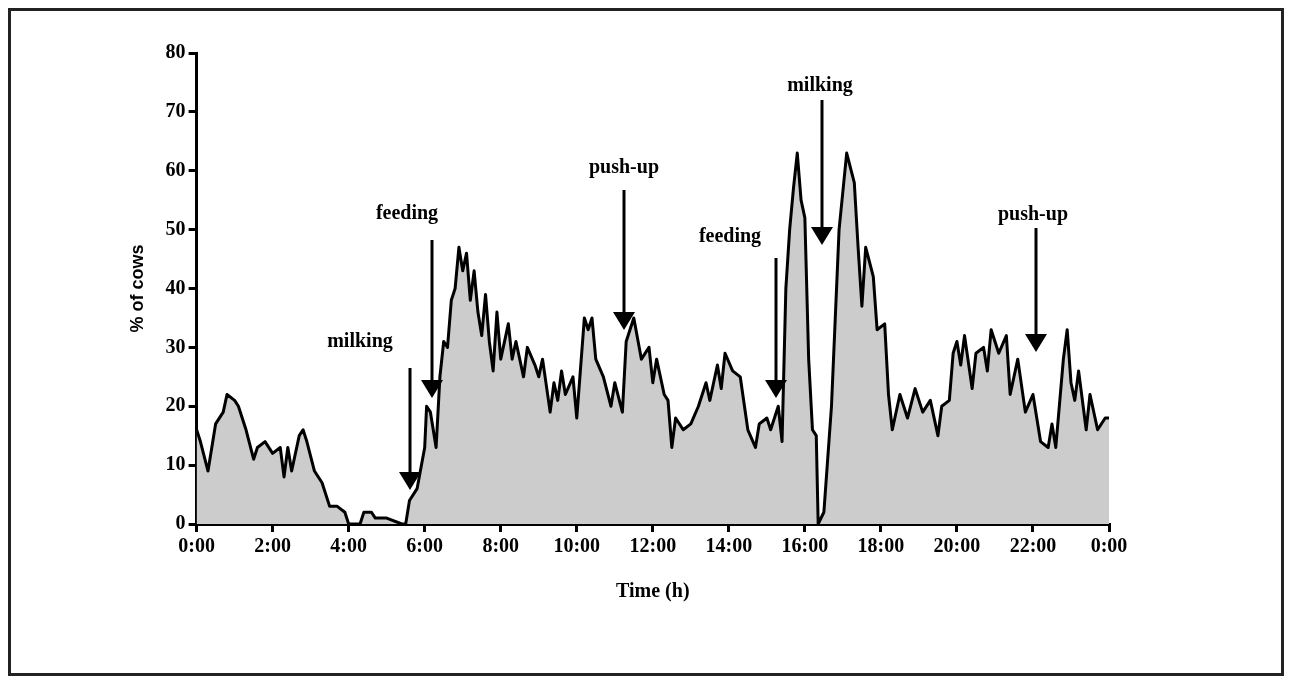 The height and width of the screenshot is (688, 1296). I want to click on x-tick-label: 4:00, so click(348, 545).